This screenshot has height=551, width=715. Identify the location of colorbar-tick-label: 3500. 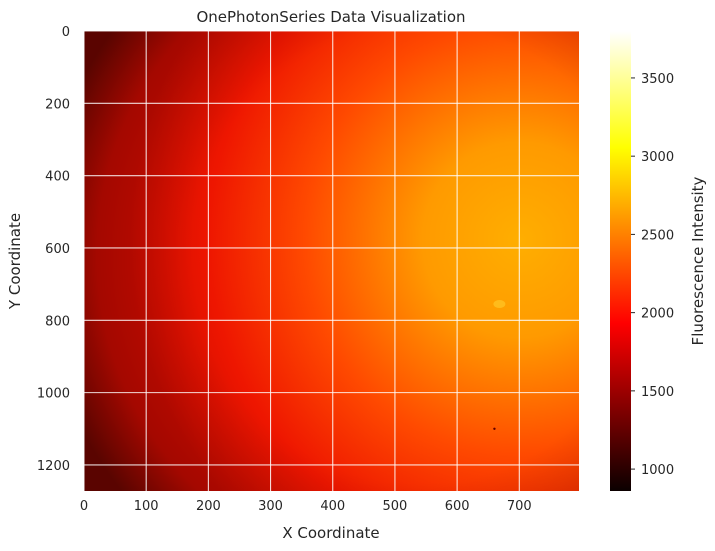
(657, 79).